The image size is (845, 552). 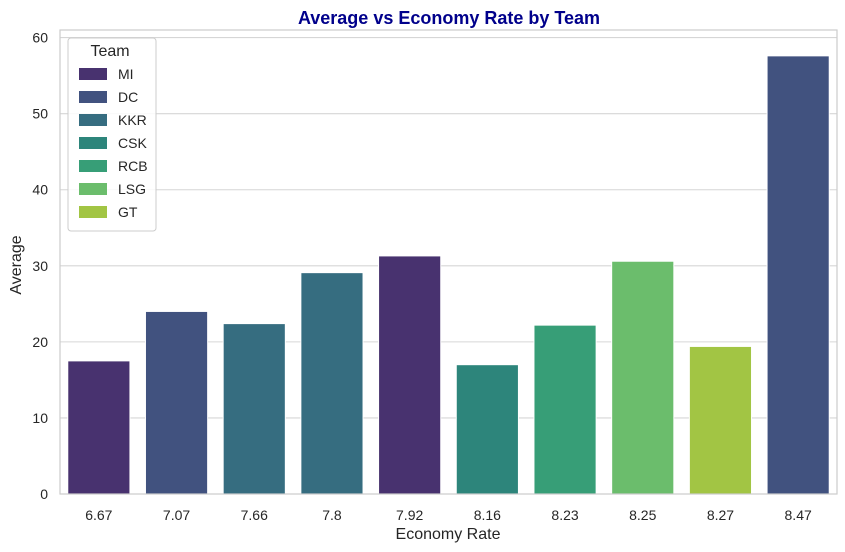 What do you see at coordinates (40, 342) in the screenshot?
I see `y-tick-label: 20` at bounding box center [40, 342].